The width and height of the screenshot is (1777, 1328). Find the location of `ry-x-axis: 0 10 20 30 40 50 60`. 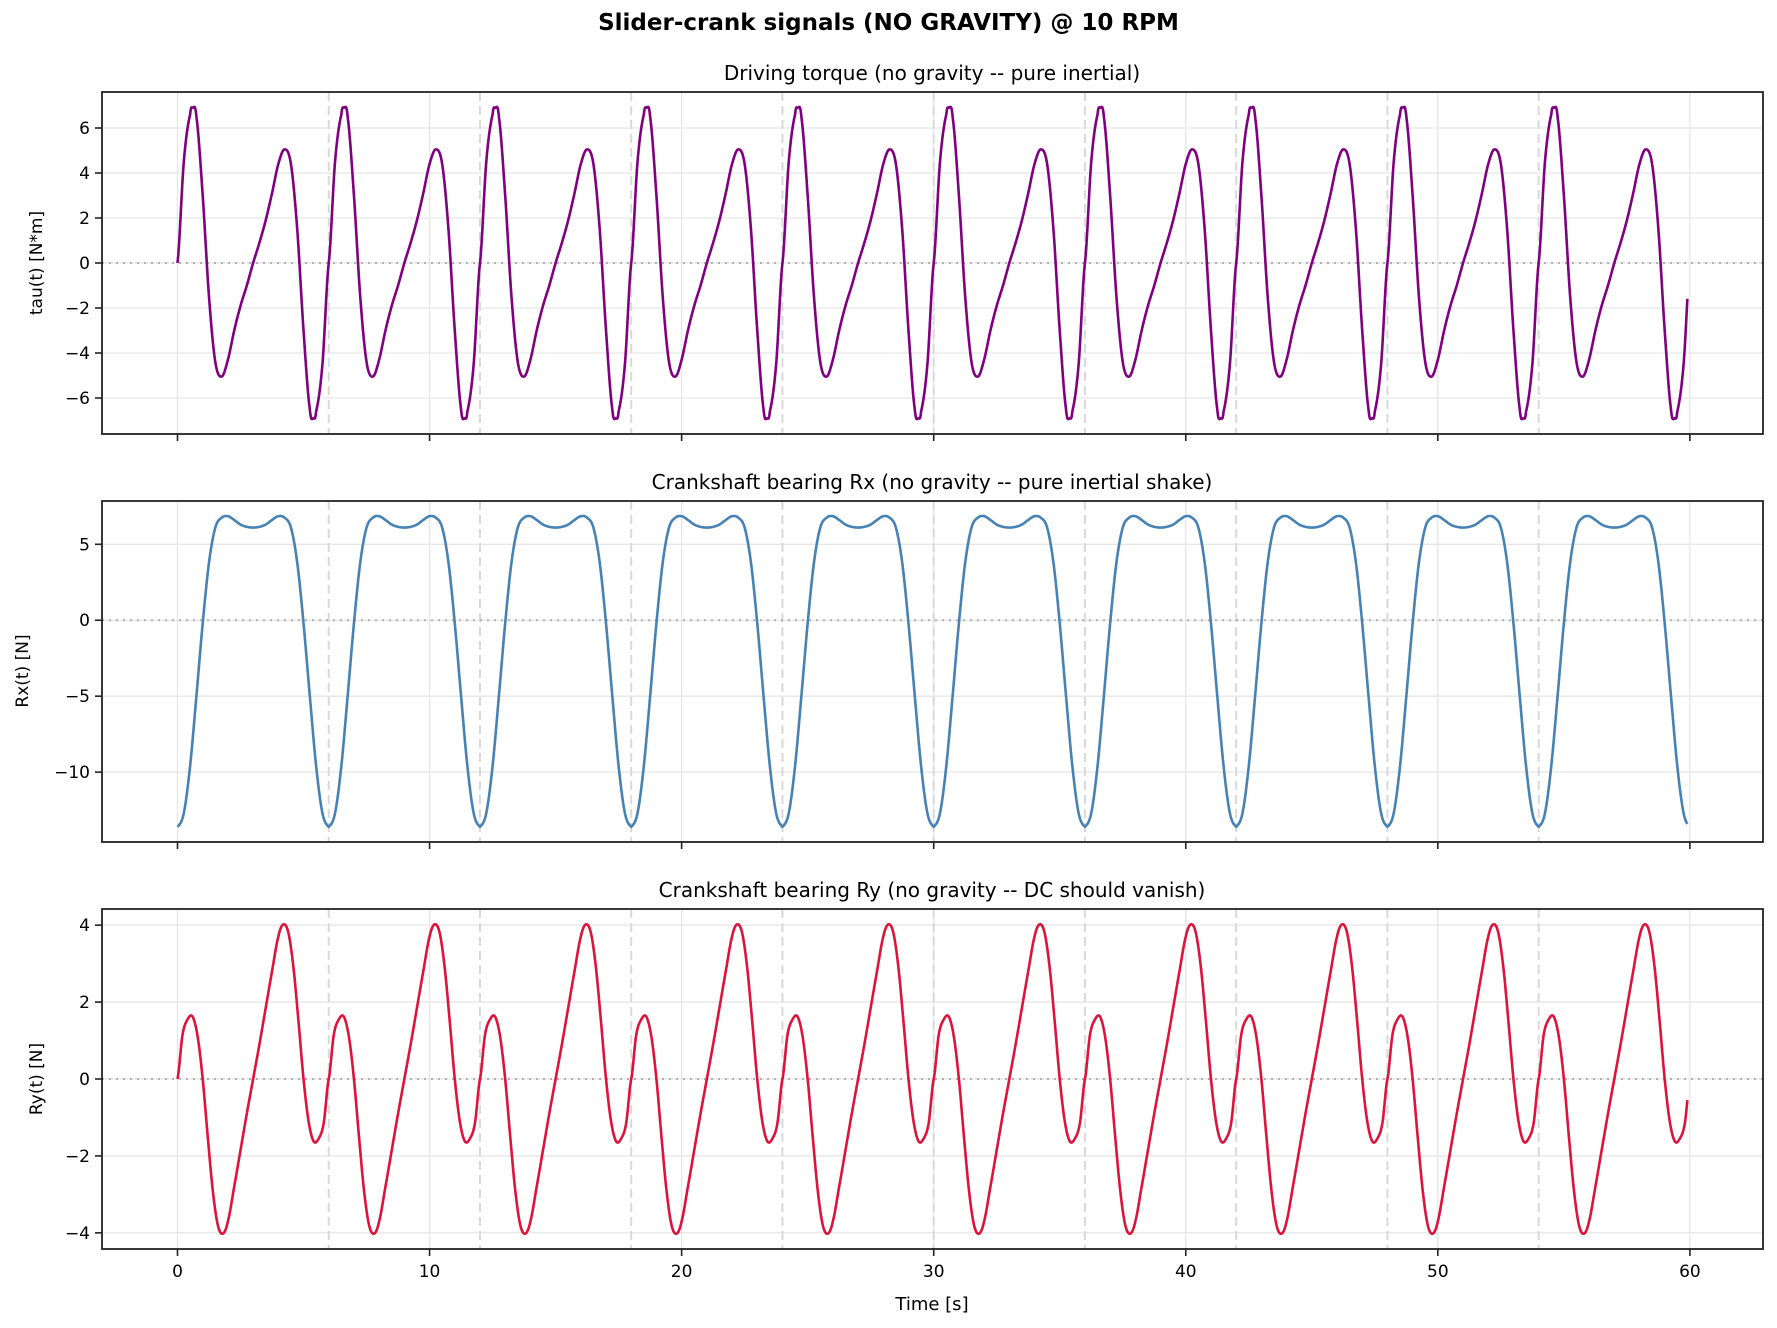

ry-x-axis: 0 10 20 30 40 50 60 is located at coordinates (936, 1265).